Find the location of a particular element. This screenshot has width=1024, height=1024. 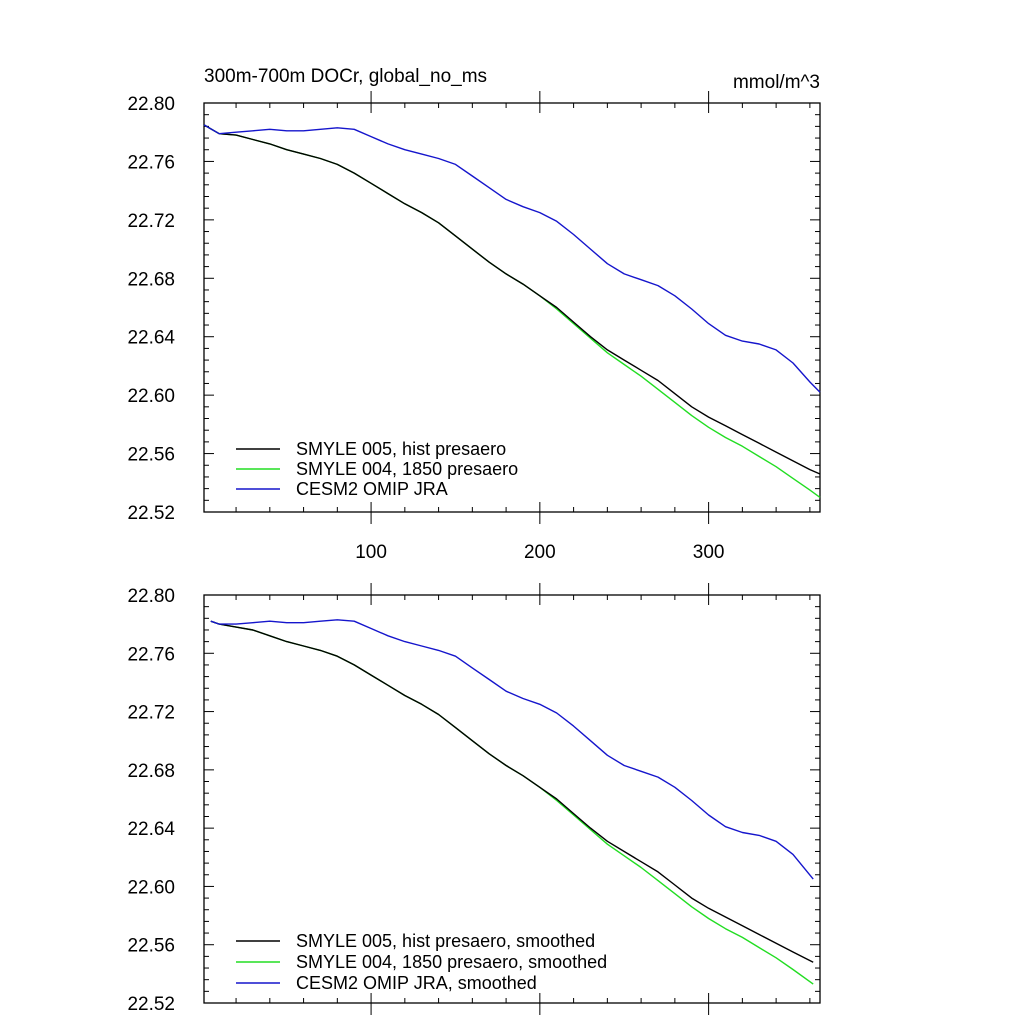

legend-label: SMYLE 004, 1850 presaero, smoothed is located at coordinates (451, 962).